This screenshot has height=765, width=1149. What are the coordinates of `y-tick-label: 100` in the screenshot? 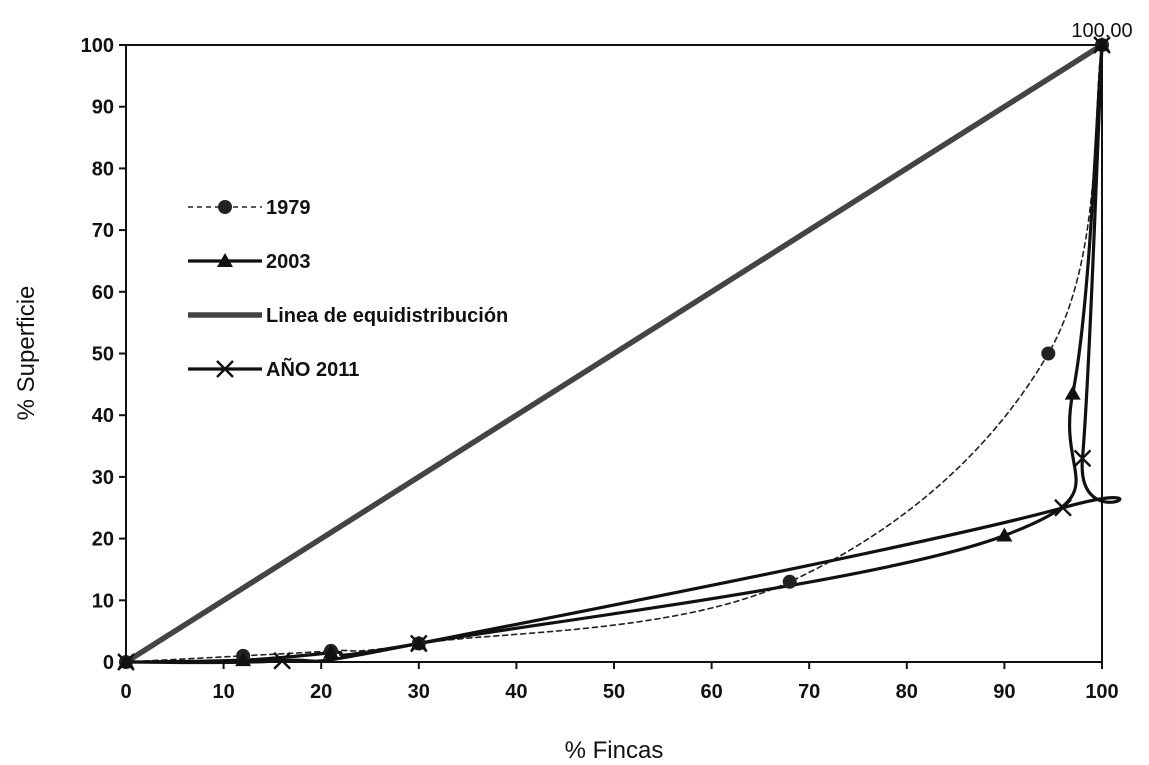 It's located at (97, 46).